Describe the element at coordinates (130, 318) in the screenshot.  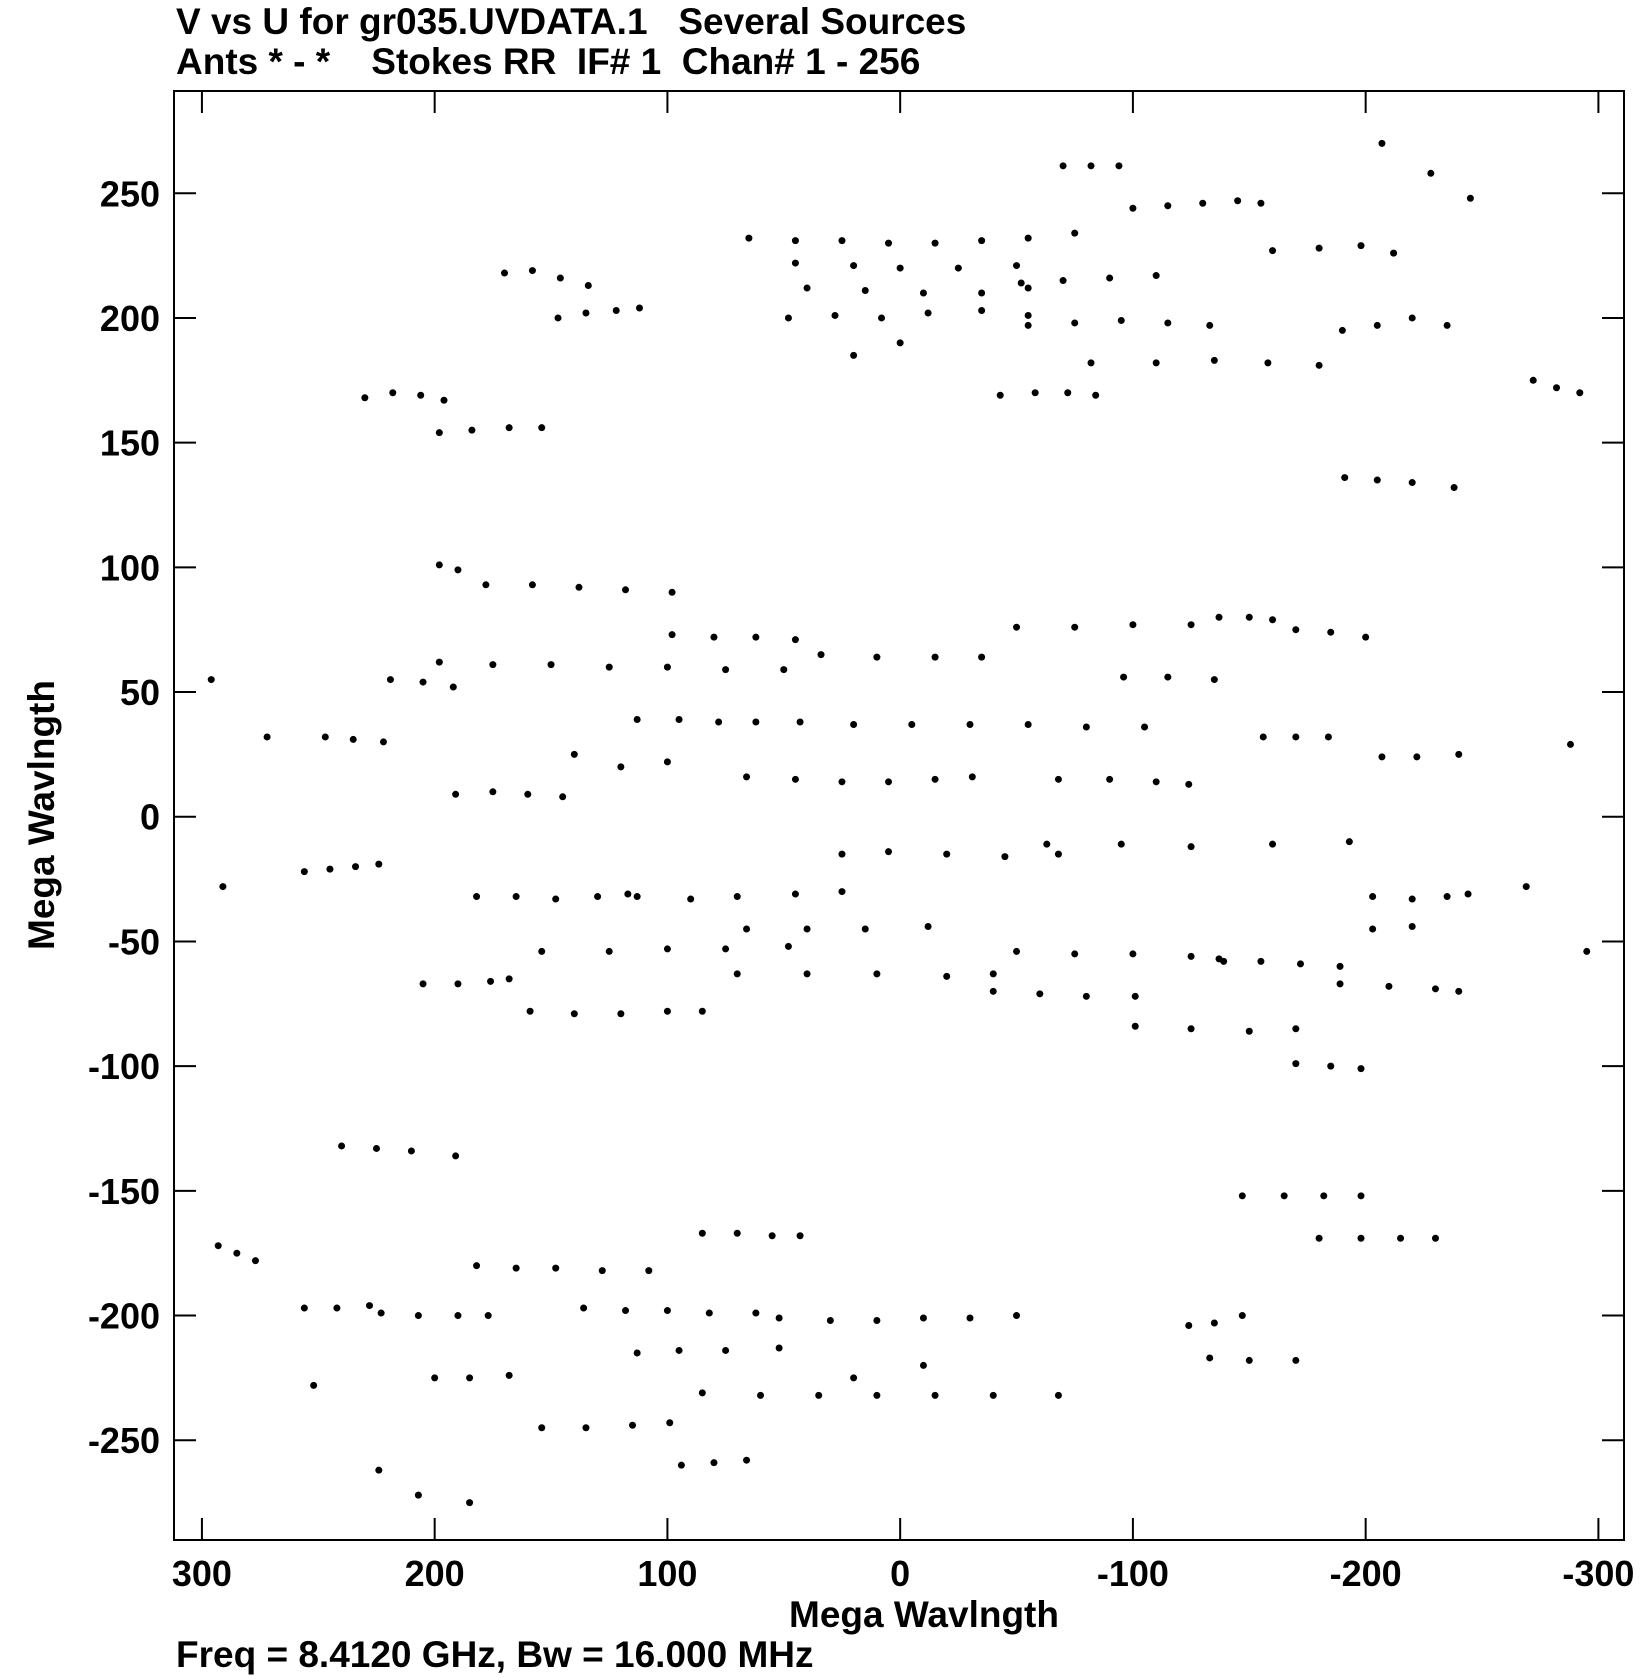
I see `y-tick-label: 200` at that location.